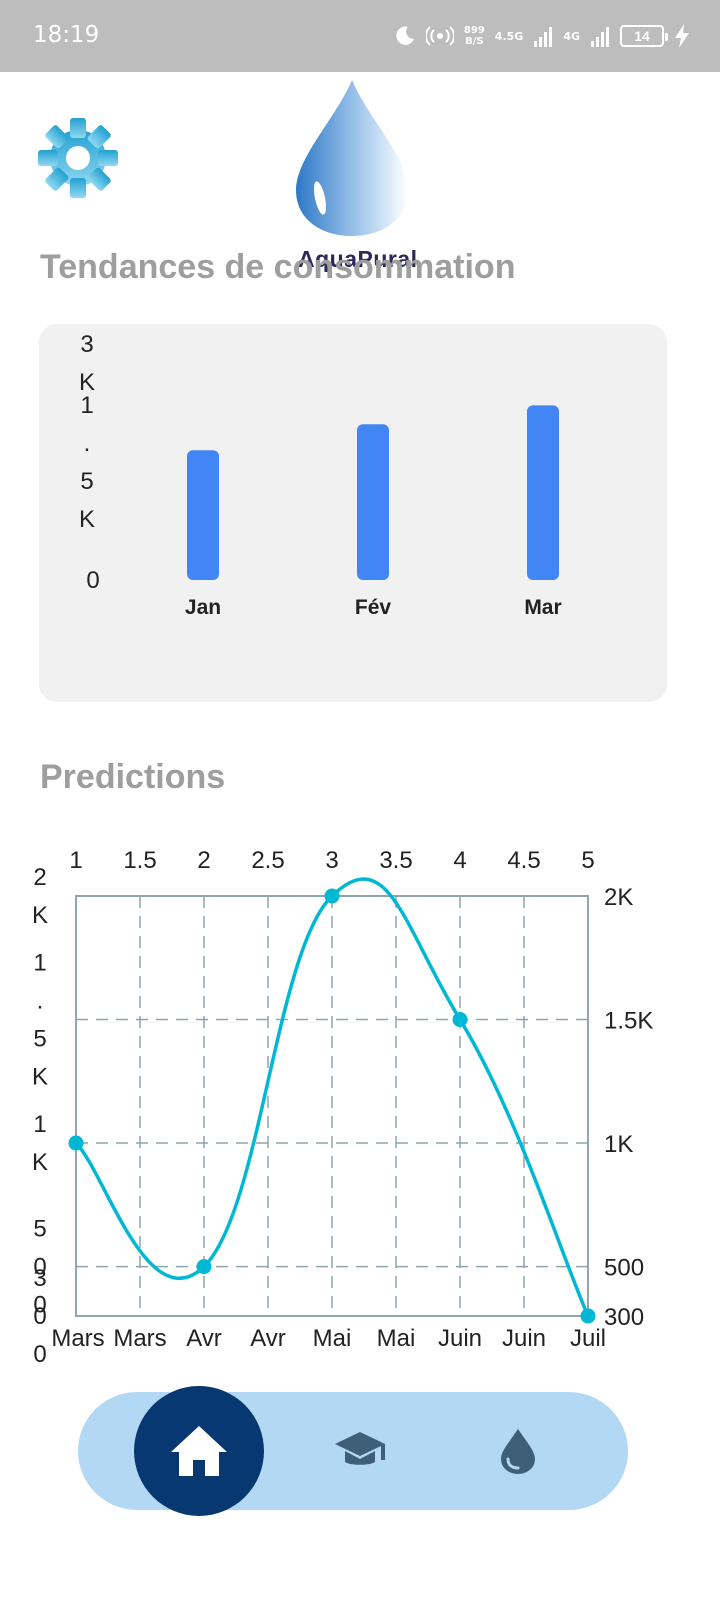 The width and height of the screenshot is (720, 1600). I want to click on net-speed-unit: B/S, so click(474, 41).